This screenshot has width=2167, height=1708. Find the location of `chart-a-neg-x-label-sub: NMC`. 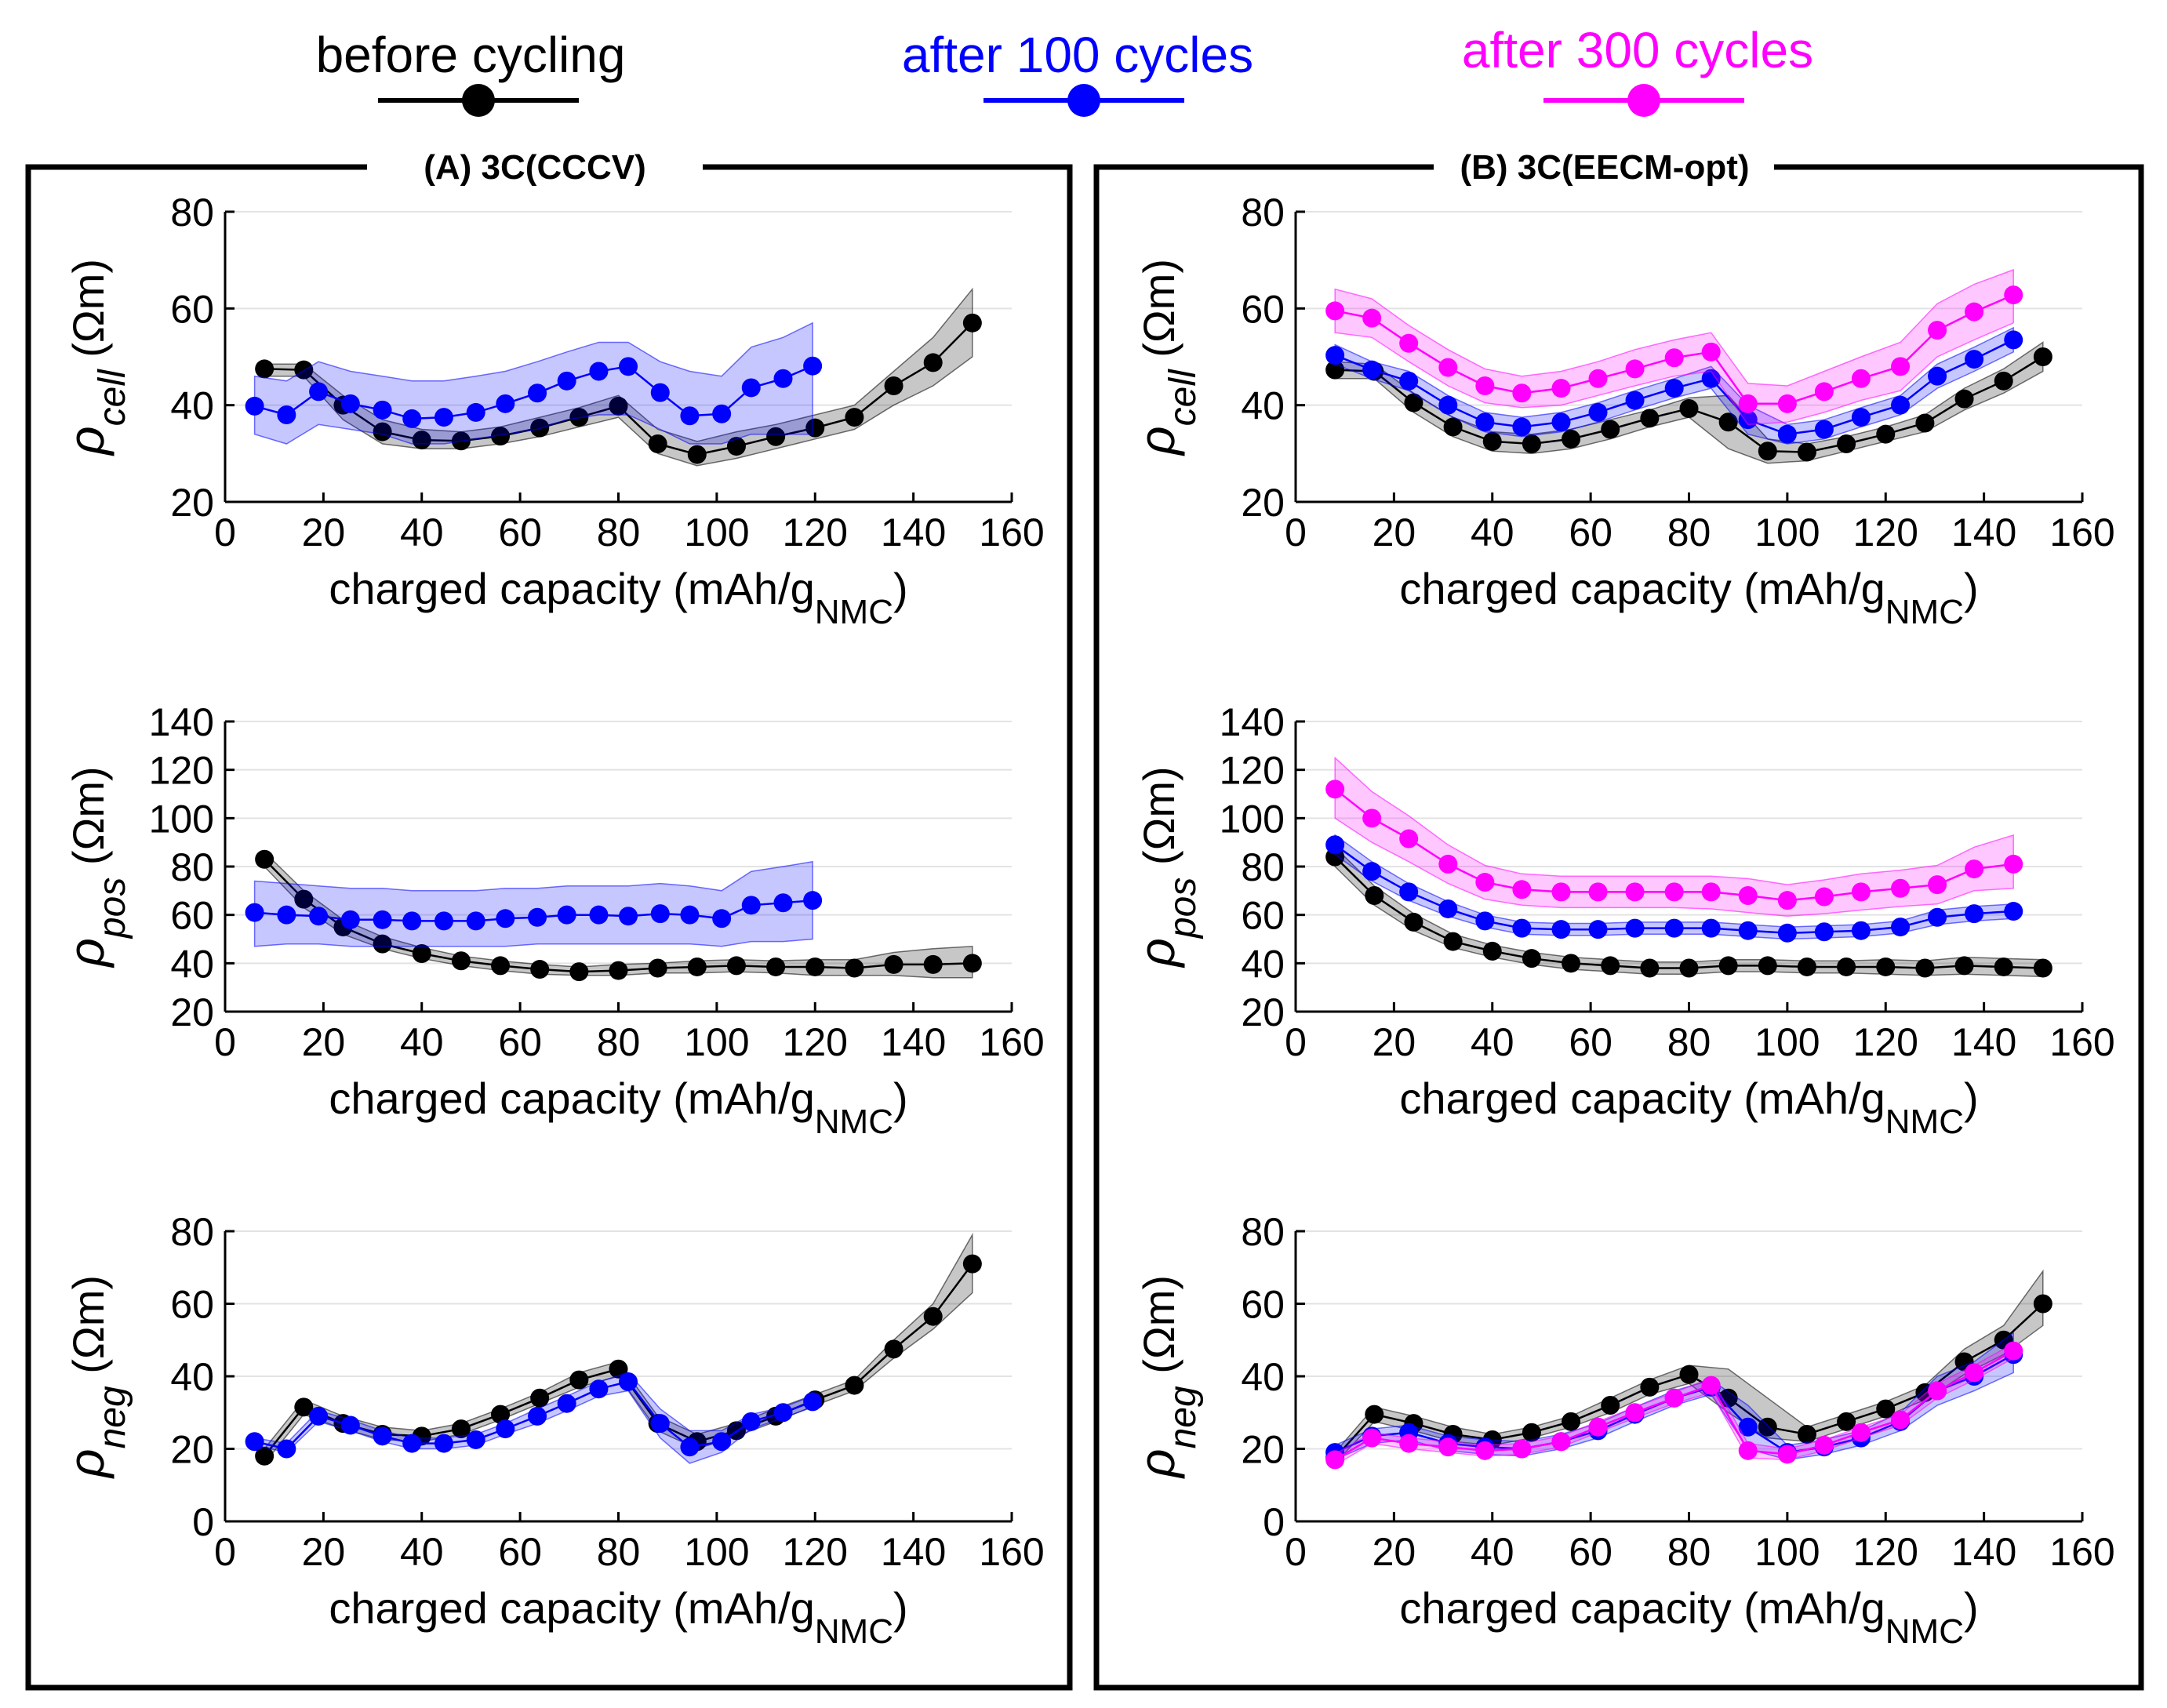

chart-a-neg-x-label-sub: NMC is located at coordinates (854, 1631).